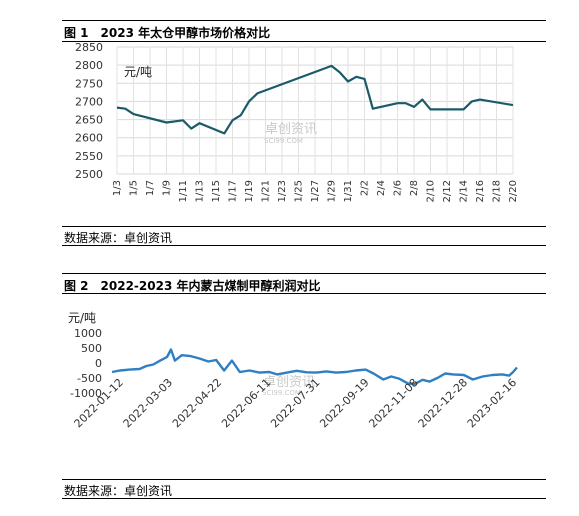  I want to click on x-tick-label: 1/23, so click(282, 191).